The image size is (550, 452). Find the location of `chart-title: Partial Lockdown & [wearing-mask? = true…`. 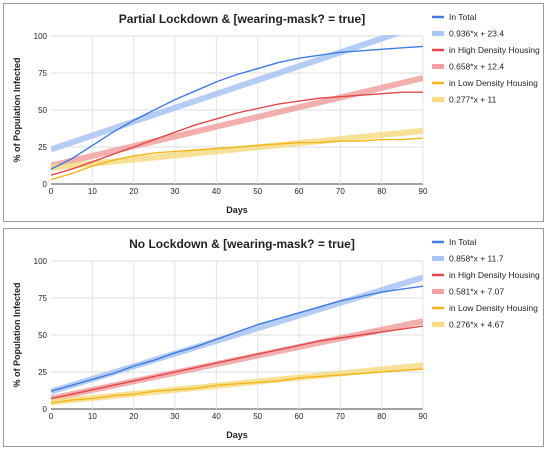

chart-title: Partial Lockdown & [wearing-mask? = true… is located at coordinates (242, 19).